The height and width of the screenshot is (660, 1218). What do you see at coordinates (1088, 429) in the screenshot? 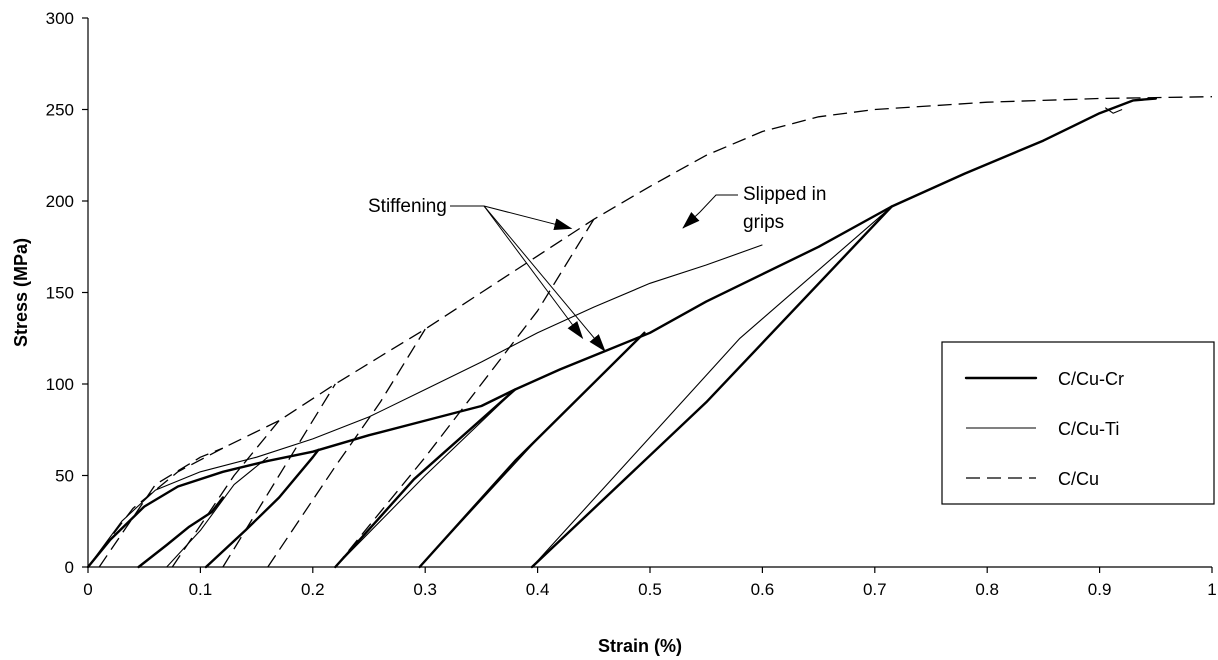
I see `legend-label-c-cu-ti: C/Cu-Ti` at bounding box center [1088, 429].